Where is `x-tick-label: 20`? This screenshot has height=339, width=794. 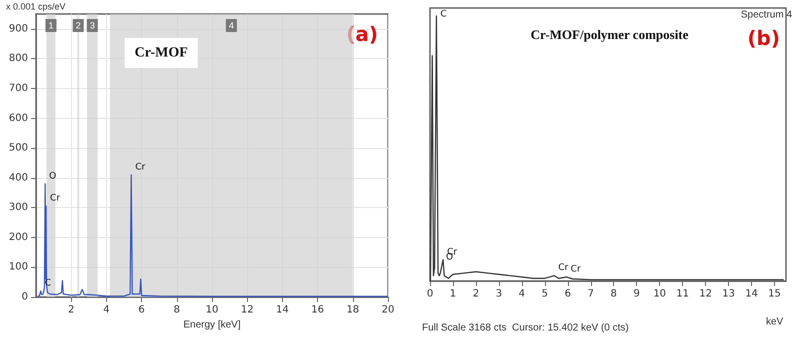 x-tick-label: 20 is located at coordinates (388, 310).